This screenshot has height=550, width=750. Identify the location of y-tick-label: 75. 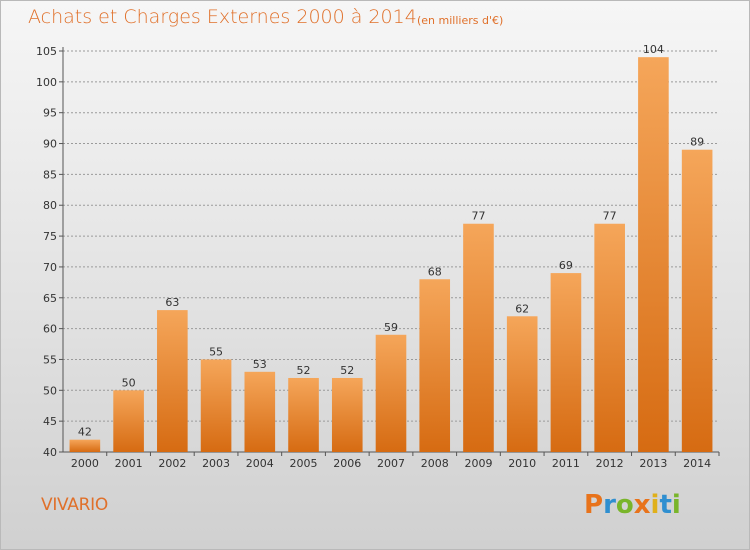
(50, 236).